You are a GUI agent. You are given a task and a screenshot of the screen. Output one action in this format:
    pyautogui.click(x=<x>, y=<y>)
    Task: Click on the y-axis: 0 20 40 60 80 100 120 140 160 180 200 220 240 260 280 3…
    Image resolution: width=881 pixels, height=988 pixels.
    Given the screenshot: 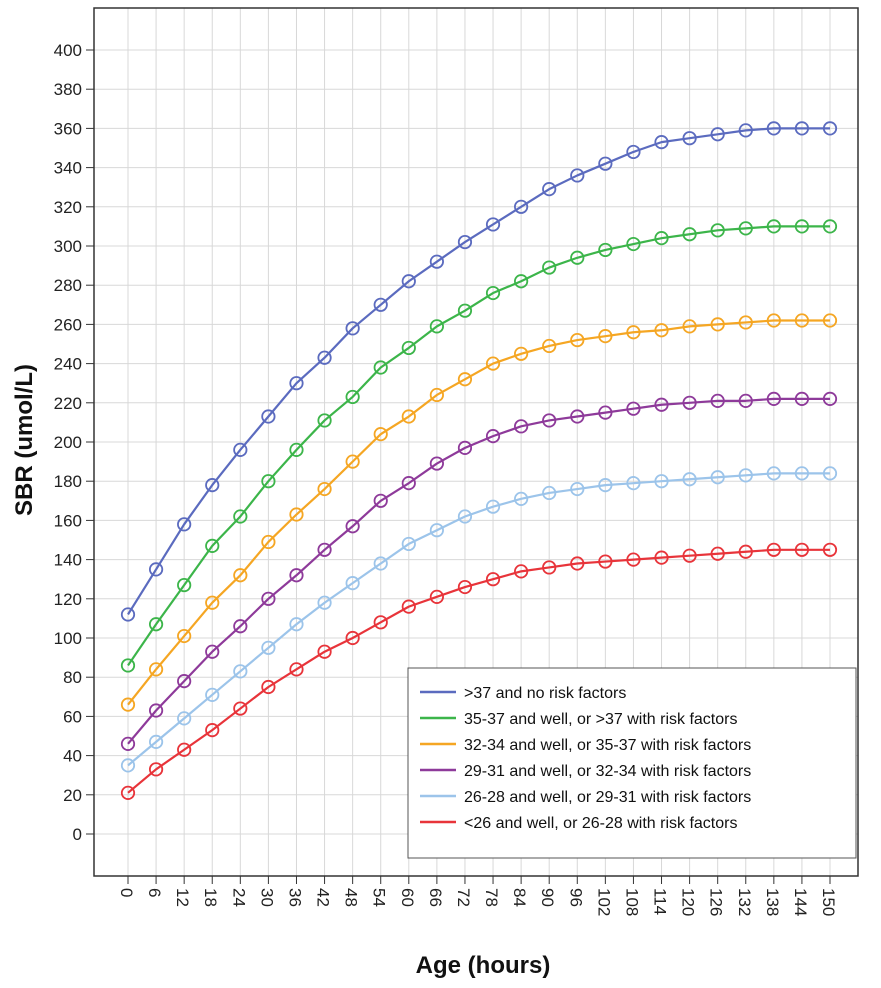 What is the action you would take?
    pyautogui.click(x=74, y=442)
    